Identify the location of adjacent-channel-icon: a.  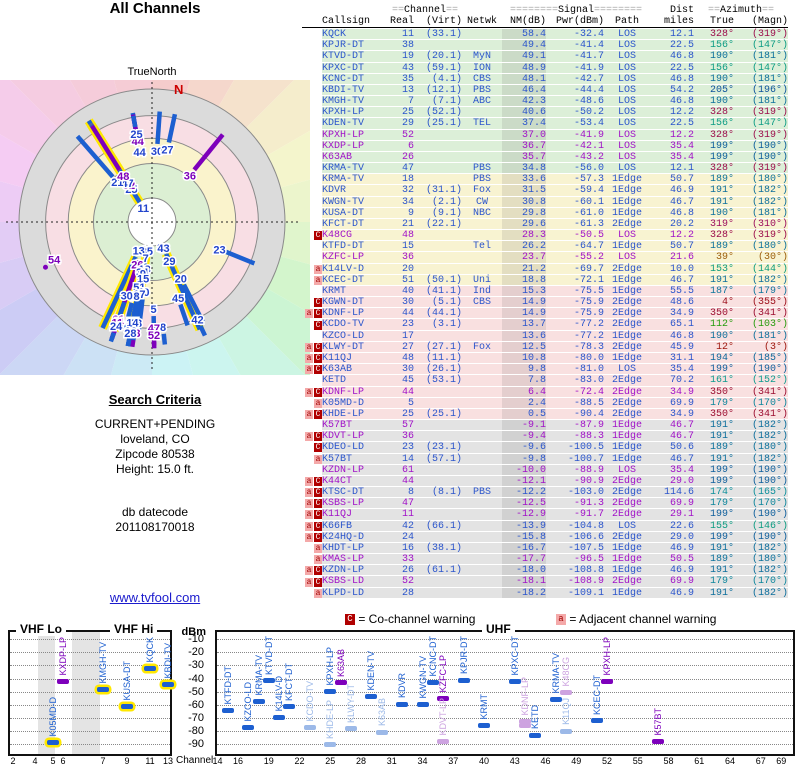
(561, 620).